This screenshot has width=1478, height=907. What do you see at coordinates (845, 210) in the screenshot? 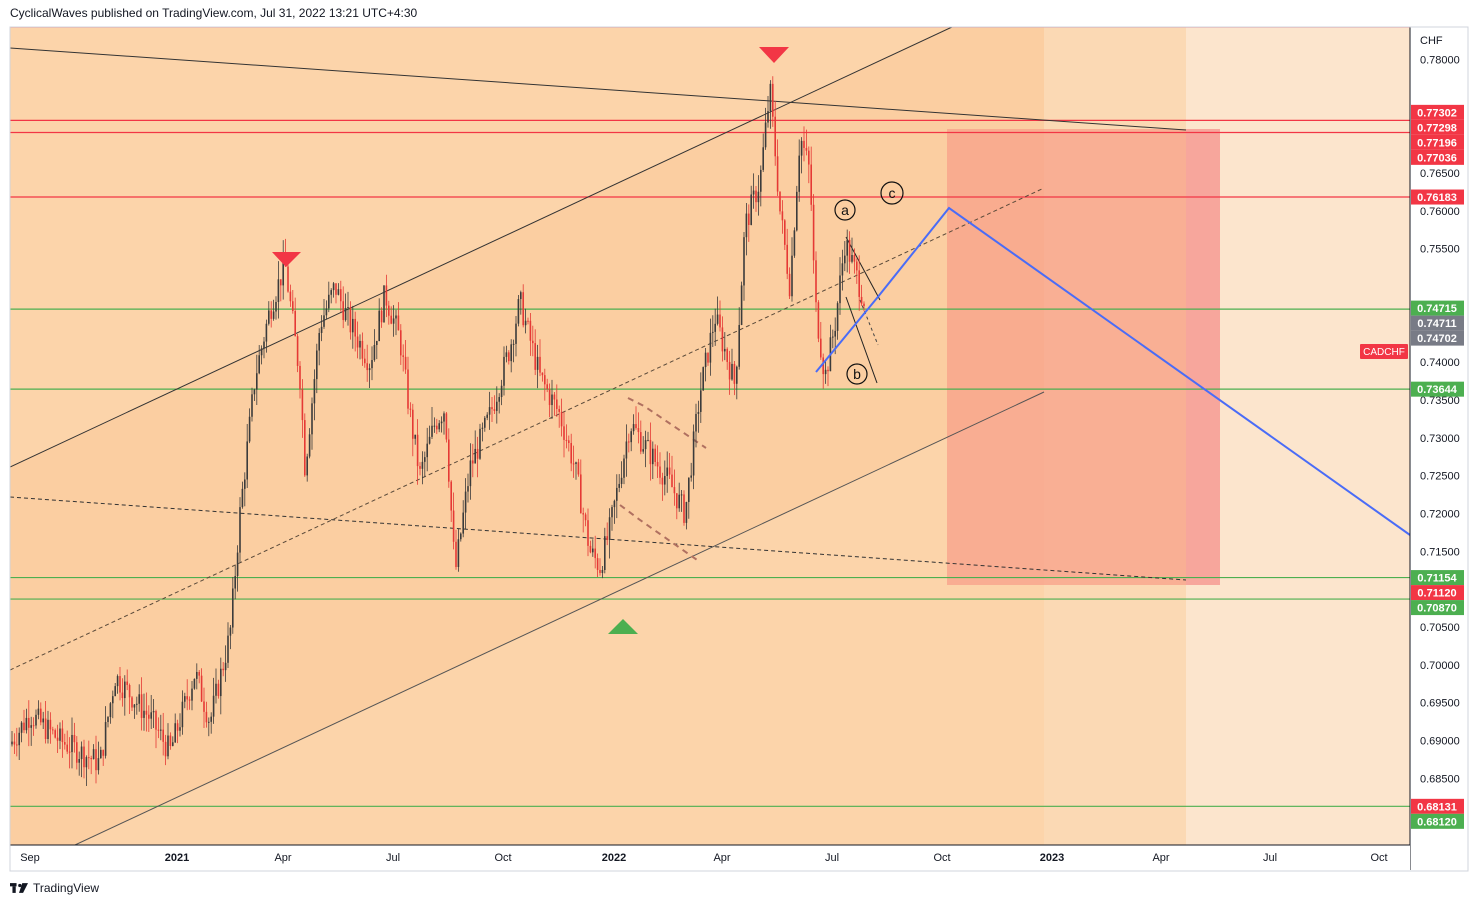
I see `svg-text: a` at bounding box center [845, 210].